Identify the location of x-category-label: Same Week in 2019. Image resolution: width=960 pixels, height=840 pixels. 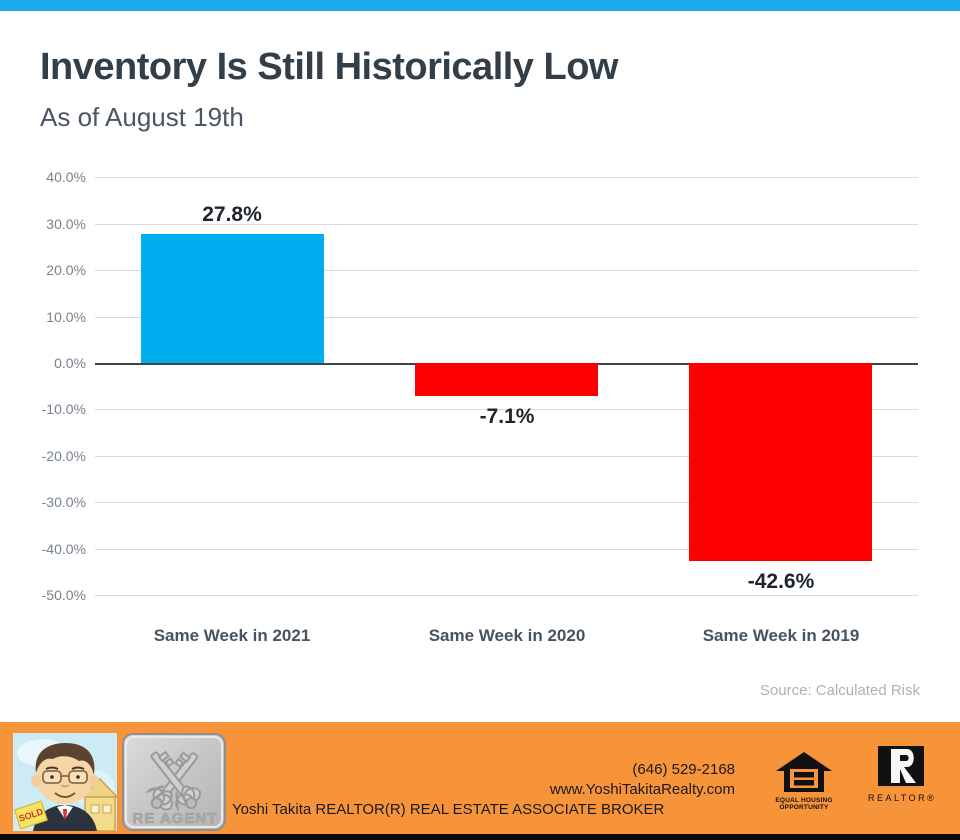
(781, 635).